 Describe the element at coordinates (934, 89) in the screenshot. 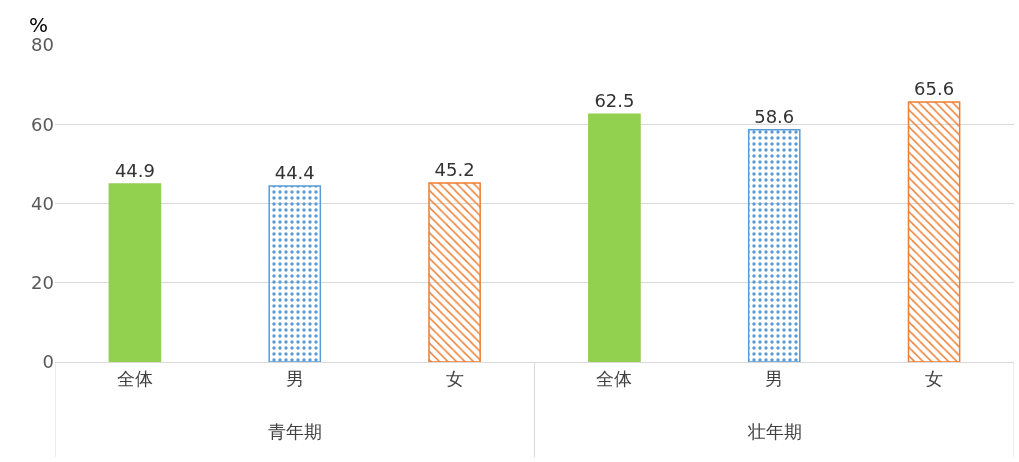

I see `data-label: 65.6` at that location.